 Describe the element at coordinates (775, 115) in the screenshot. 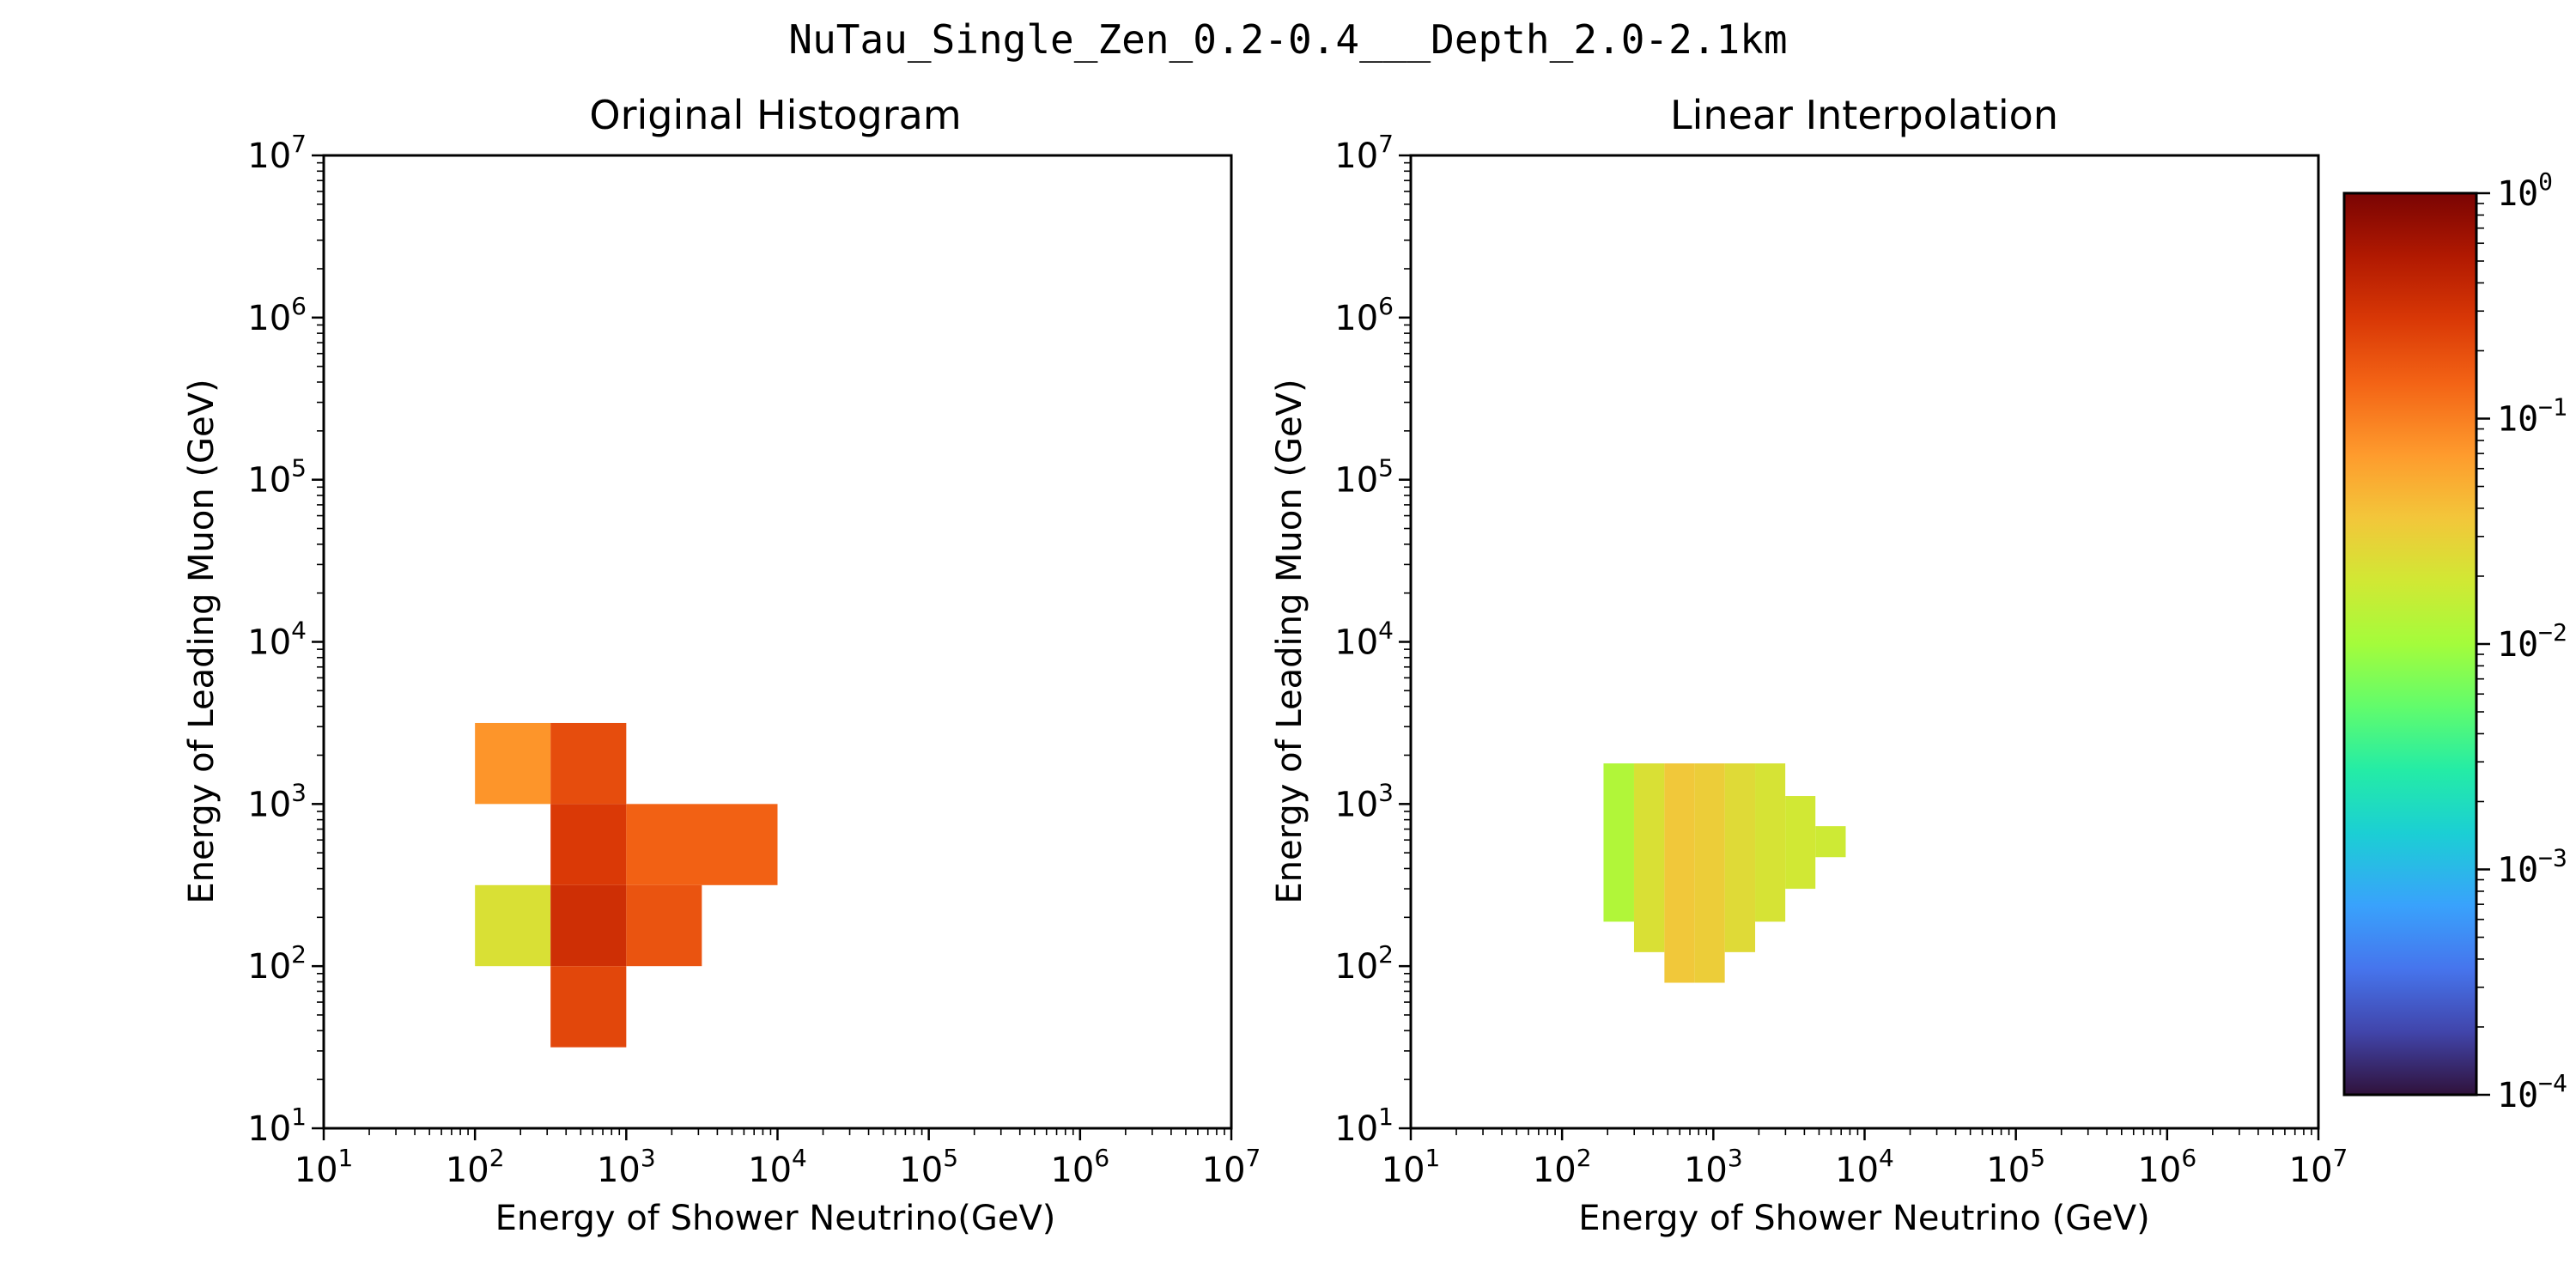

I see `panel-title-original: Original Histogram` at that location.